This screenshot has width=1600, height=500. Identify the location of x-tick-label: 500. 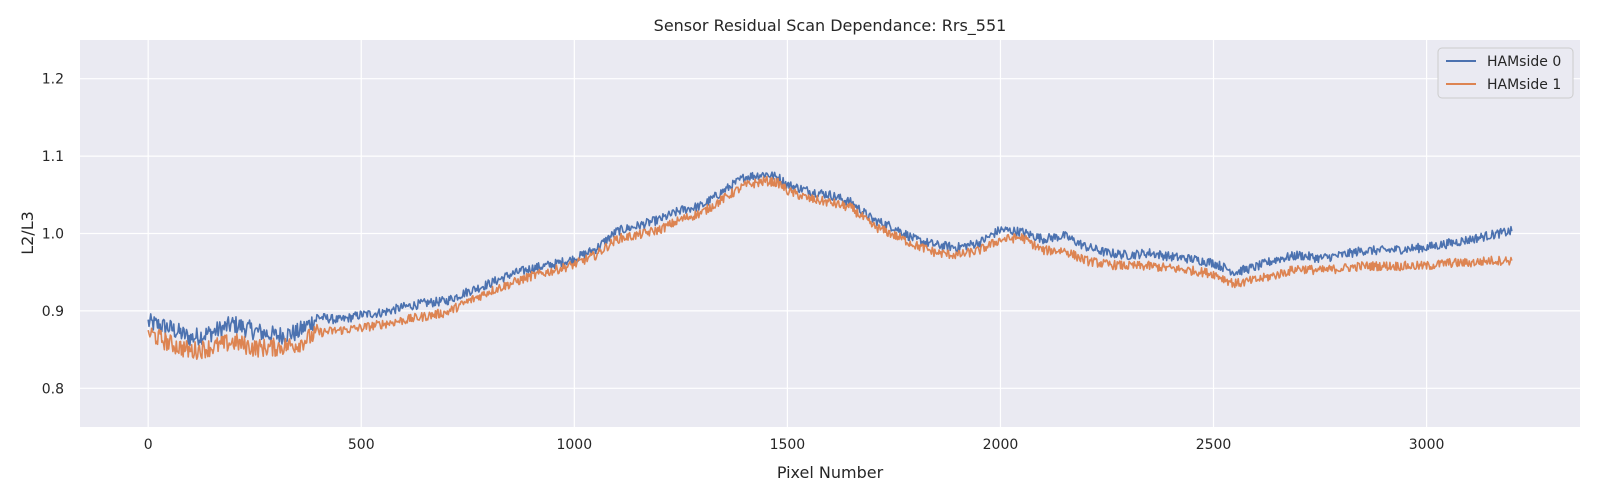
(361, 445).